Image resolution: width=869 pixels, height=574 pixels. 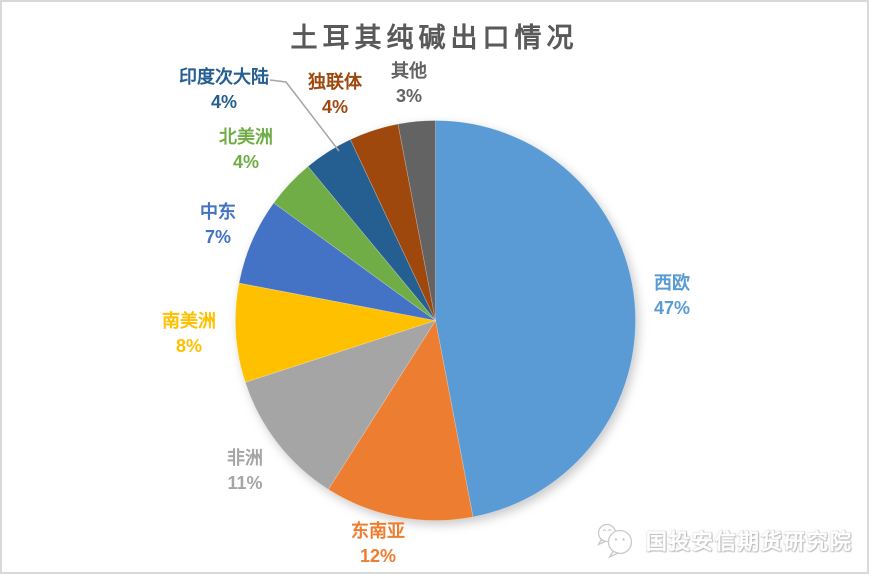 What do you see at coordinates (189, 334) in the screenshot?
I see `slice-label-south-america: 南美洲 8%` at bounding box center [189, 334].